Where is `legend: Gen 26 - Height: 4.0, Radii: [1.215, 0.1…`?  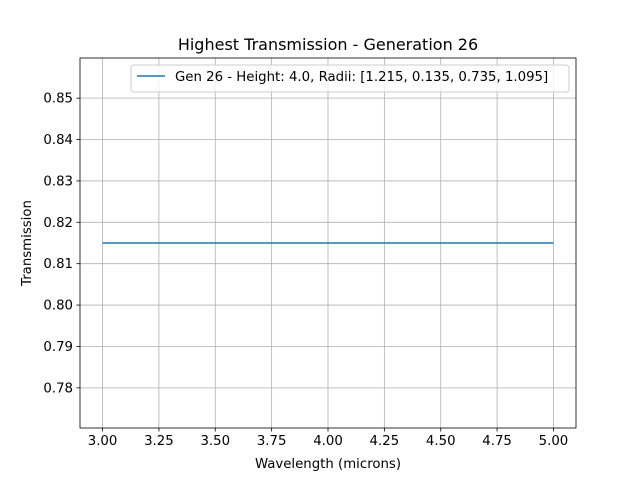
legend: Gen 26 - Height: 4.0, Radii: [1.215, 0.1… is located at coordinates (350, 78).